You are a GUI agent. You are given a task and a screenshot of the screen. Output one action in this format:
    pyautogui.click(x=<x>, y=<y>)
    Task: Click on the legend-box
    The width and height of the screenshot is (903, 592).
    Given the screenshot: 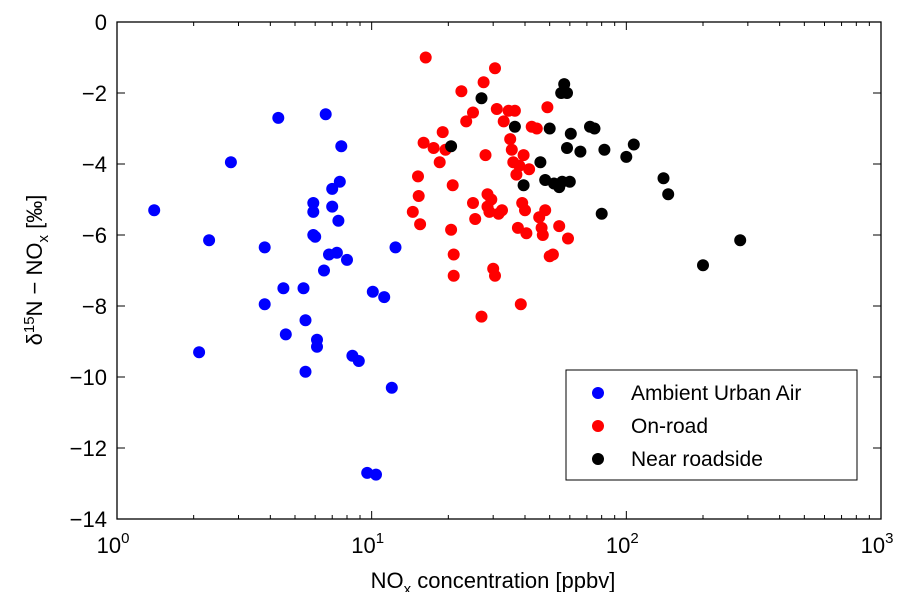 What is the action you would take?
    pyautogui.click(x=711, y=425)
    